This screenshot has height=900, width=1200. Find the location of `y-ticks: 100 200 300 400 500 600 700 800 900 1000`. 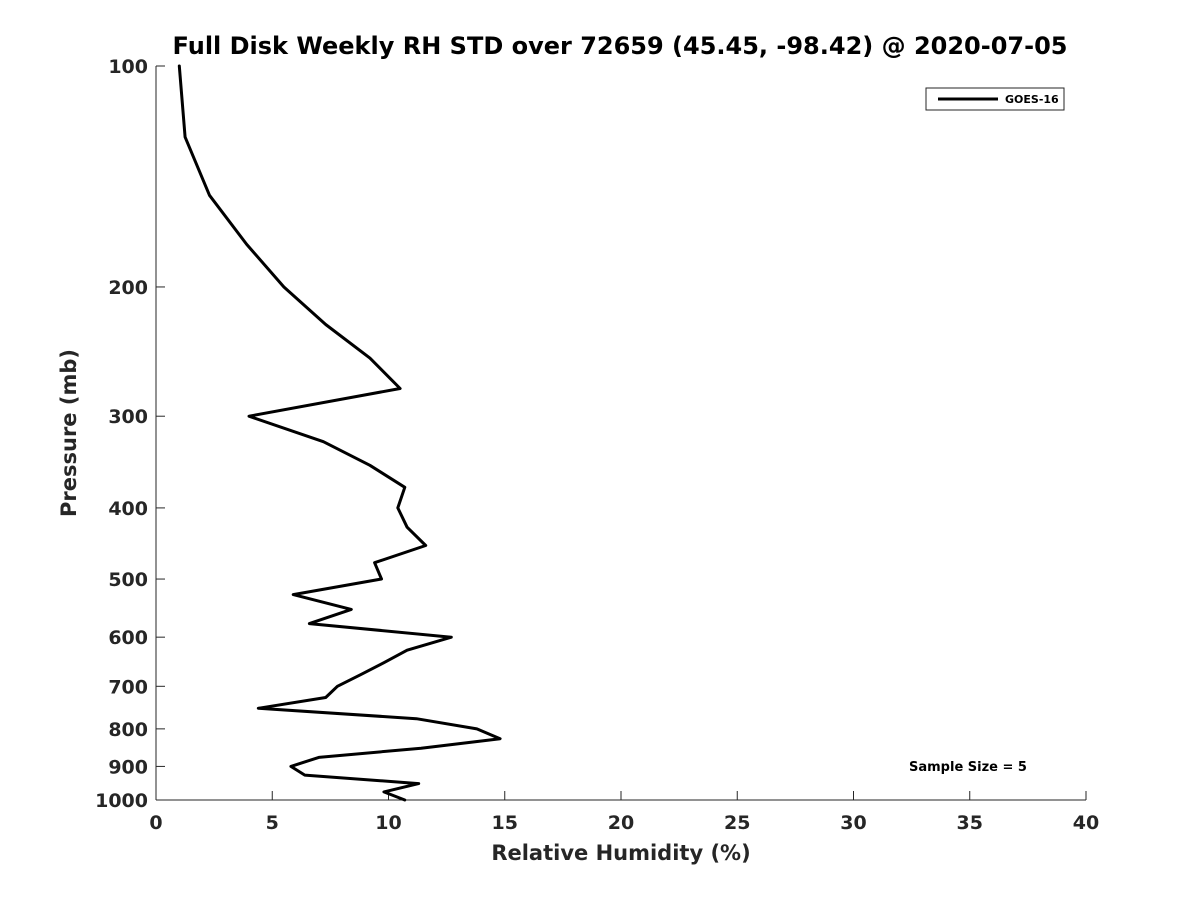

y-ticks: 100 200 300 400 500 600 700 800 900 1000 is located at coordinates (130, 434).